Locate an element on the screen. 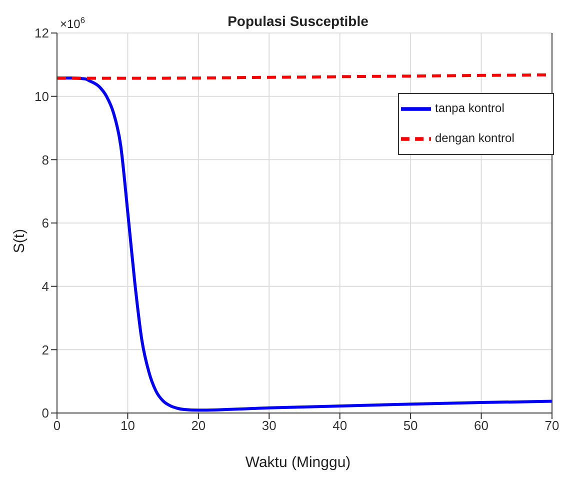  y-tick-label: 0 is located at coordinates (45, 413).